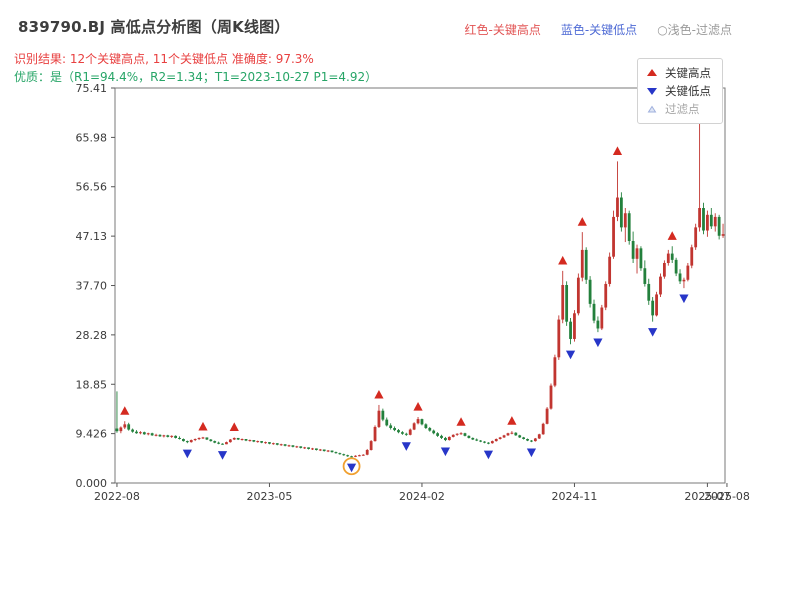 This screenshot has height=600, width=800. I want to click on recognition-result-text: 识别结果: 12个关键高点, 11个关键低点 准确度: 97.3%, so click(164, 59).